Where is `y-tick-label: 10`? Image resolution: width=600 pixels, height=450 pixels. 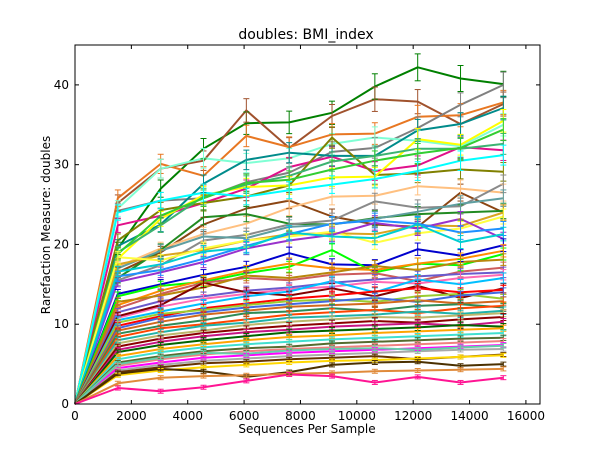
y-tick-label: 10 is located at coordinates (61, 324).